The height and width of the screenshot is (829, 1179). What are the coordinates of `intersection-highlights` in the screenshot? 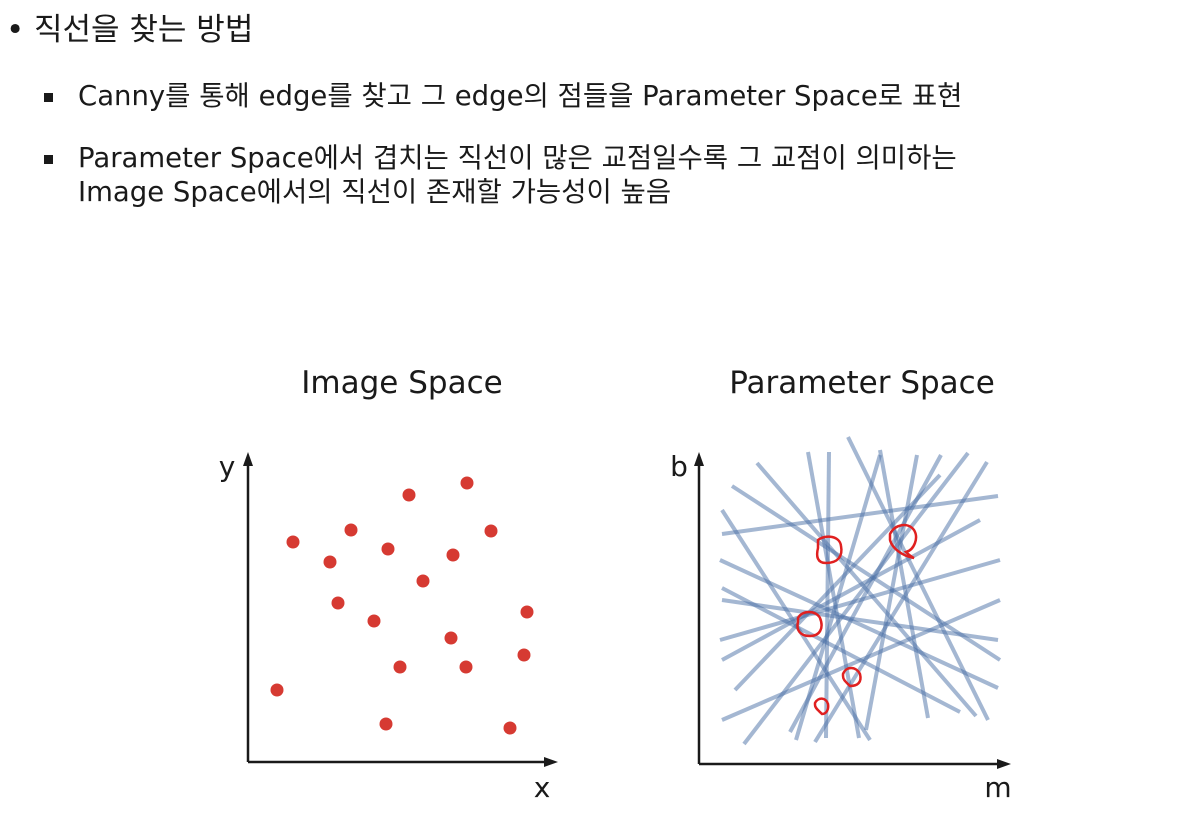 It's located at (857, 619).